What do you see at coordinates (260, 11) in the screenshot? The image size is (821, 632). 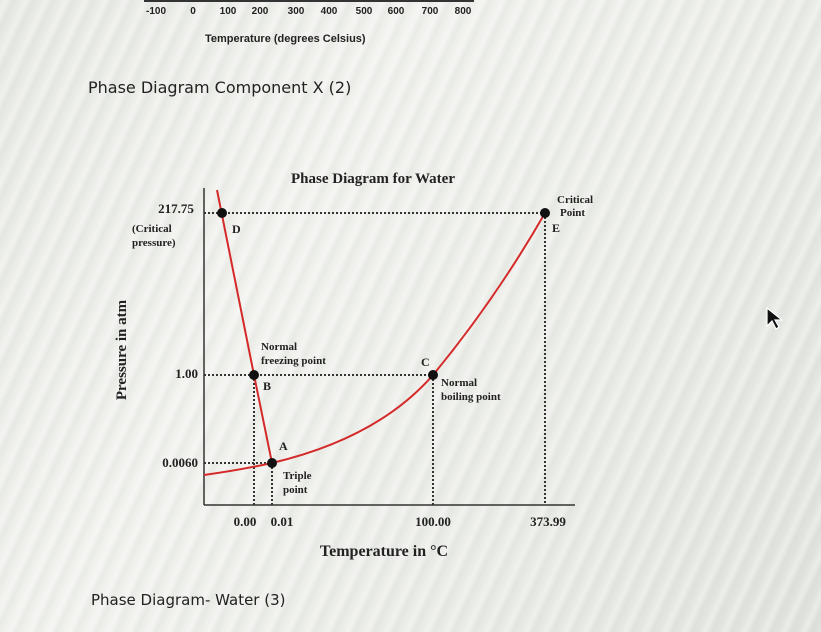 I see `tick-label: 200` at bounding box center [260, 11].